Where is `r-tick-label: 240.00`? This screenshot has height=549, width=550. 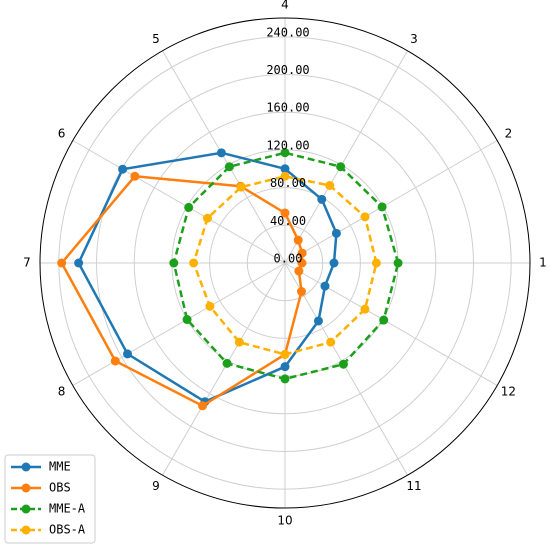 r-tick-label: 240.00 is located at coordinates (287, 32).